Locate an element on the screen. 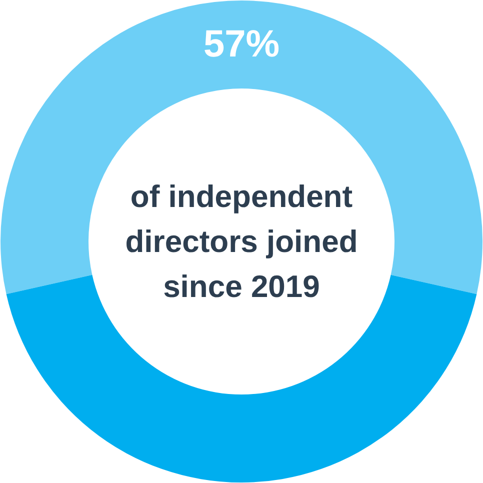  data-label: 57% is located at coordinates (241, 45).